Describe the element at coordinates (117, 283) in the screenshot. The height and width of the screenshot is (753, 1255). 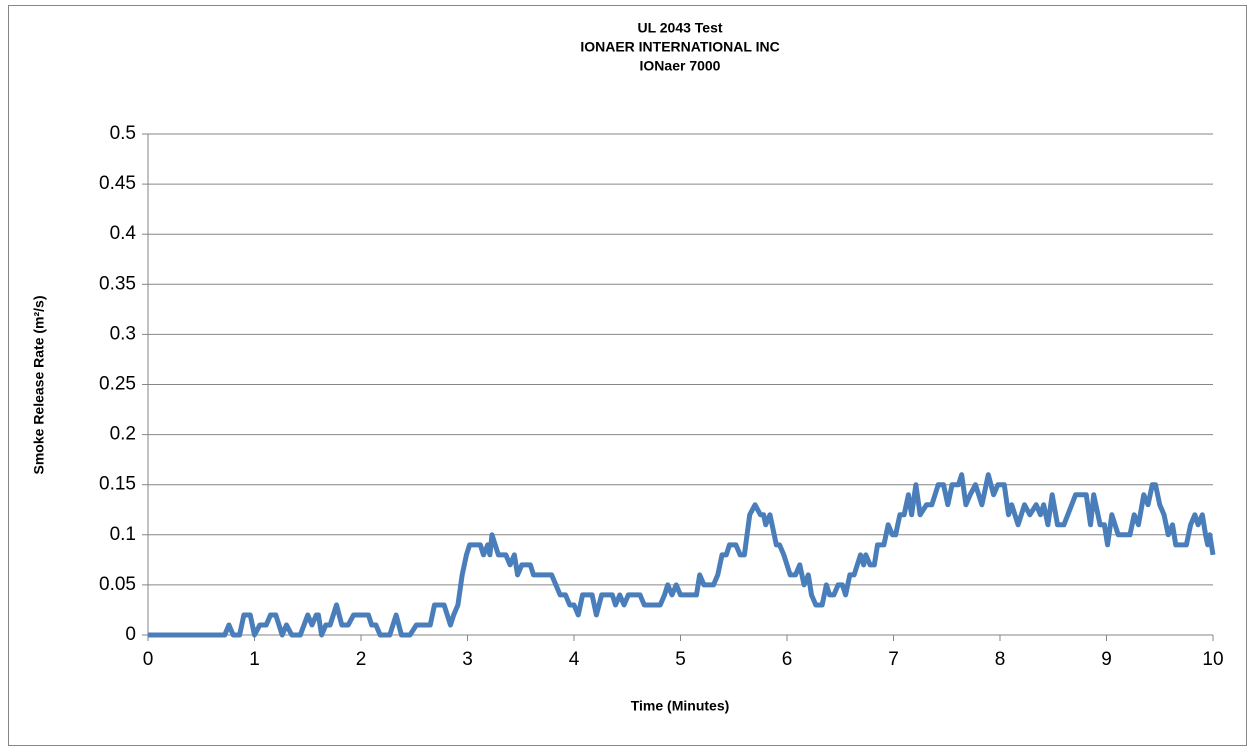
I see `y-tick-label: 0.35` at that location.